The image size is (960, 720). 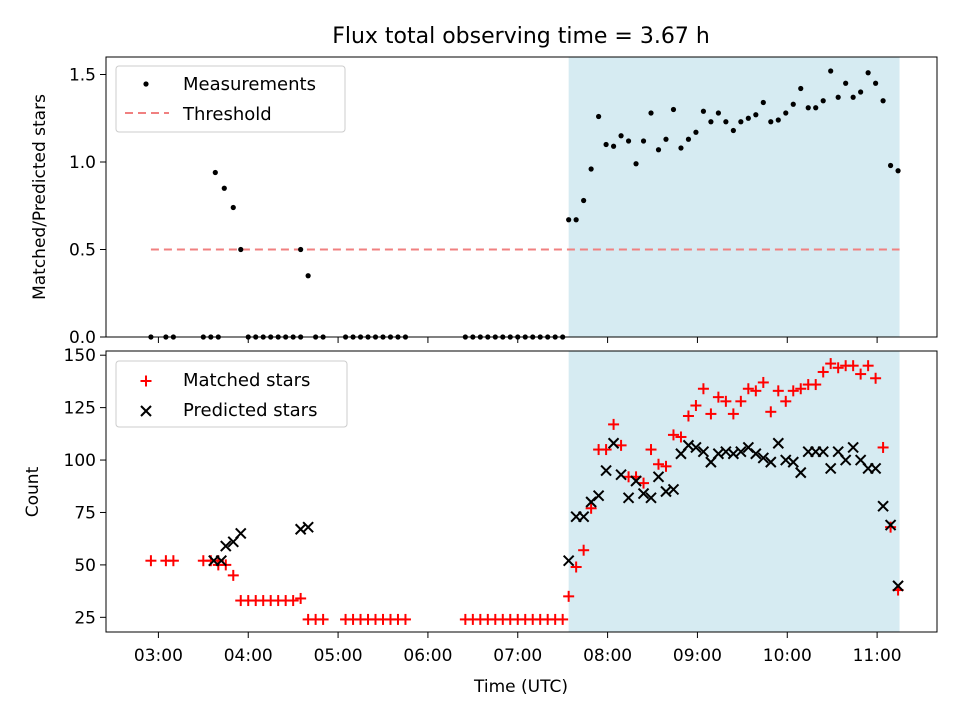 I want to click on top-x-axis-ticks, so click(x=517, y=340).